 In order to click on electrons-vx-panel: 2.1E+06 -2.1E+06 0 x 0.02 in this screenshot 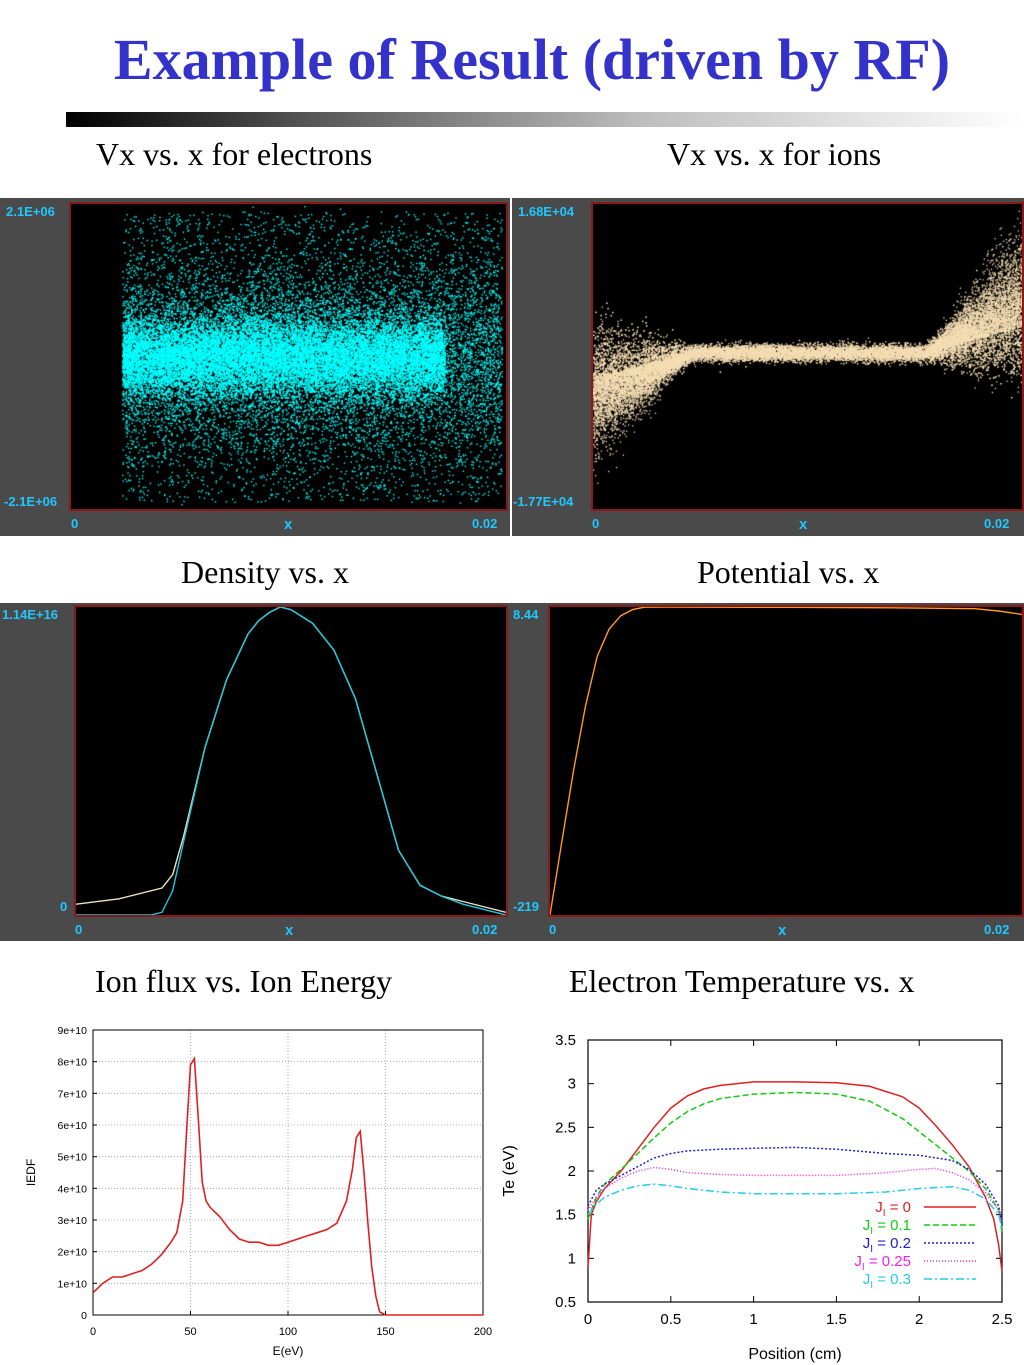, I will do `click(255, 367)`.